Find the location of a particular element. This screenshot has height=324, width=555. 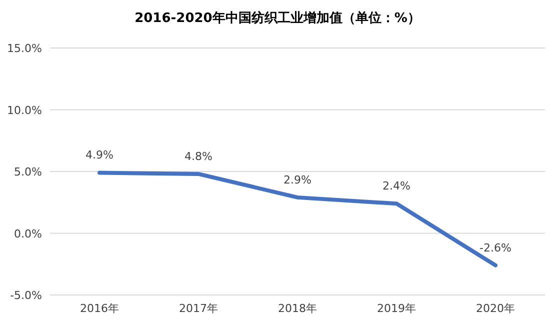

data-label: 2.9% is located at coordinates (298, 179).